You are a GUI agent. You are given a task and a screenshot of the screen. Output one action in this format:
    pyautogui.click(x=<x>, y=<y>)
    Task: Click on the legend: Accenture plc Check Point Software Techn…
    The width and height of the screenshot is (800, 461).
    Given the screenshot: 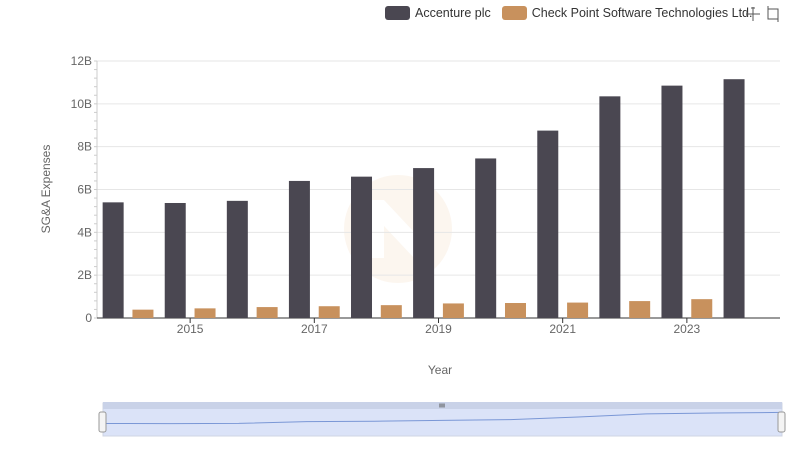 What is the action you would take?
    pyautogui.click(x=574, y=13)
    